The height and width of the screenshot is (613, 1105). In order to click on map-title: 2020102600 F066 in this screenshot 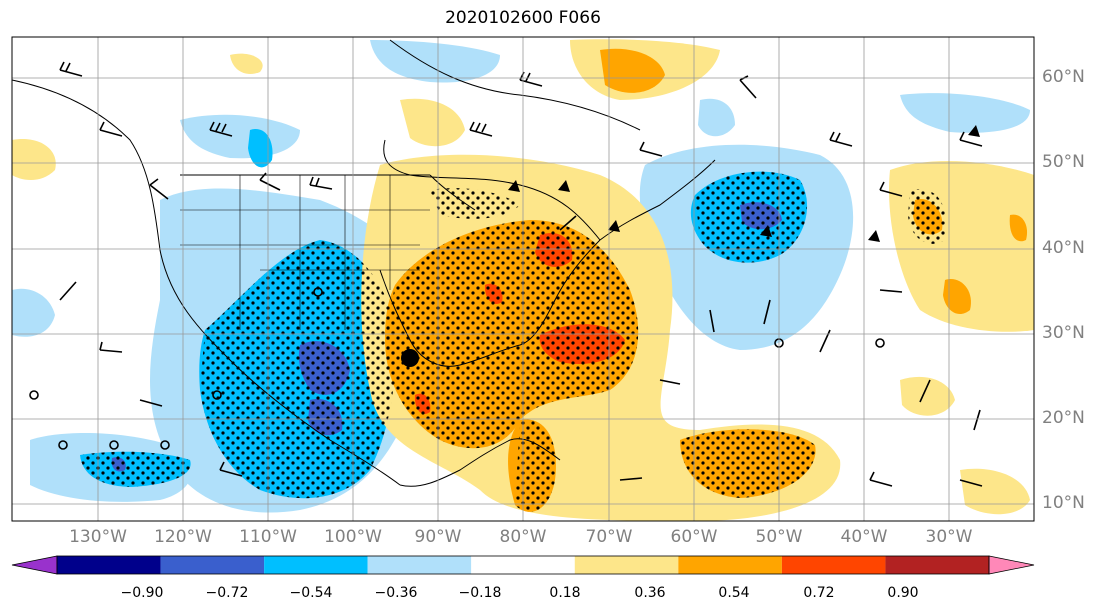, I will do `click(523, 18)`.